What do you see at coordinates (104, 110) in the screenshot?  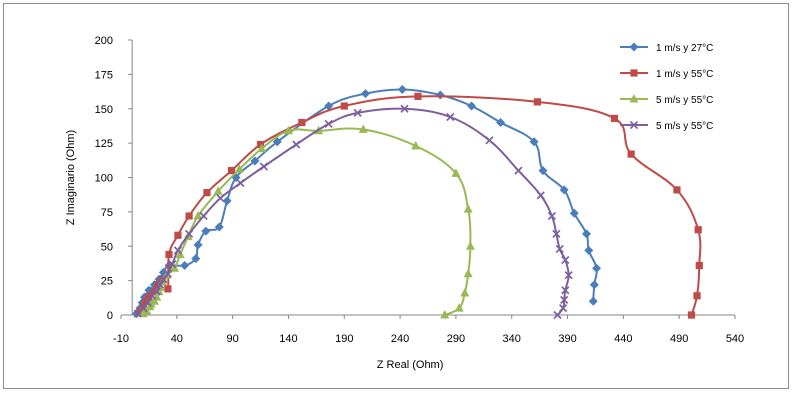 I see `y-tick-label: 150` at bounding box center [104, 110].